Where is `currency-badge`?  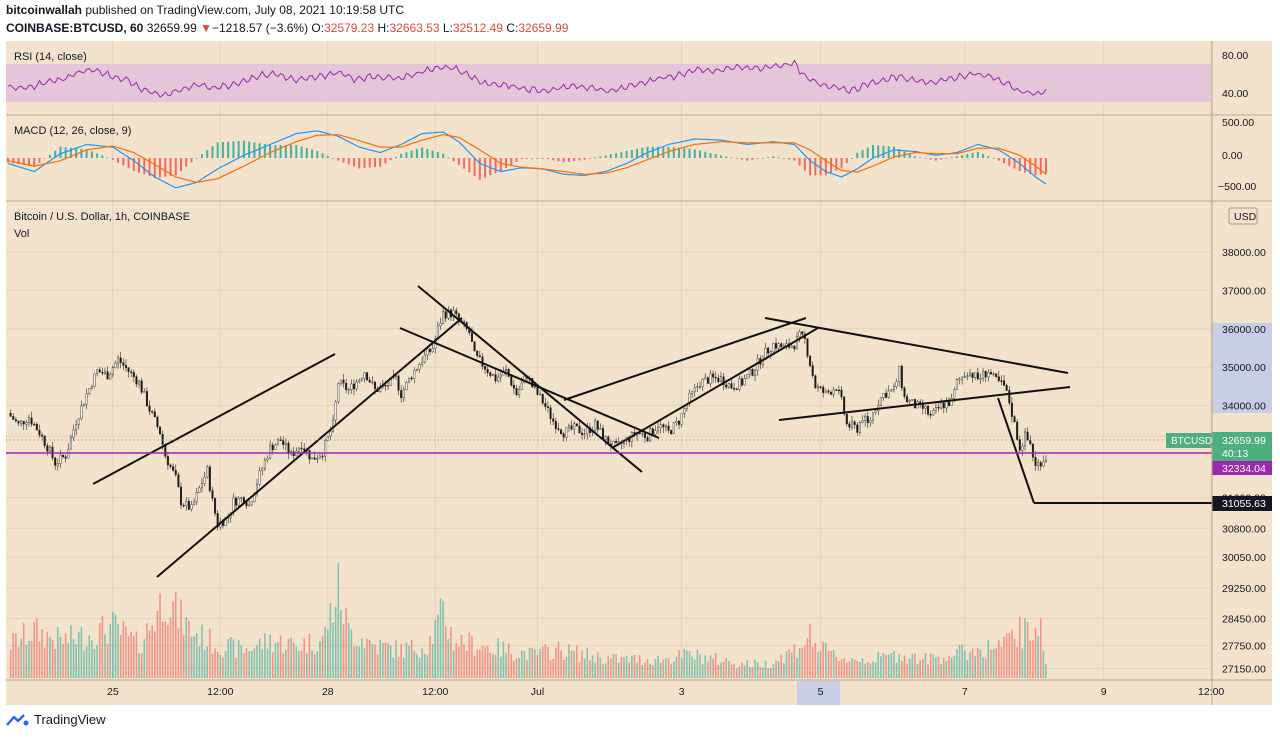 currency-badge is located at coordinates (1243, 216).